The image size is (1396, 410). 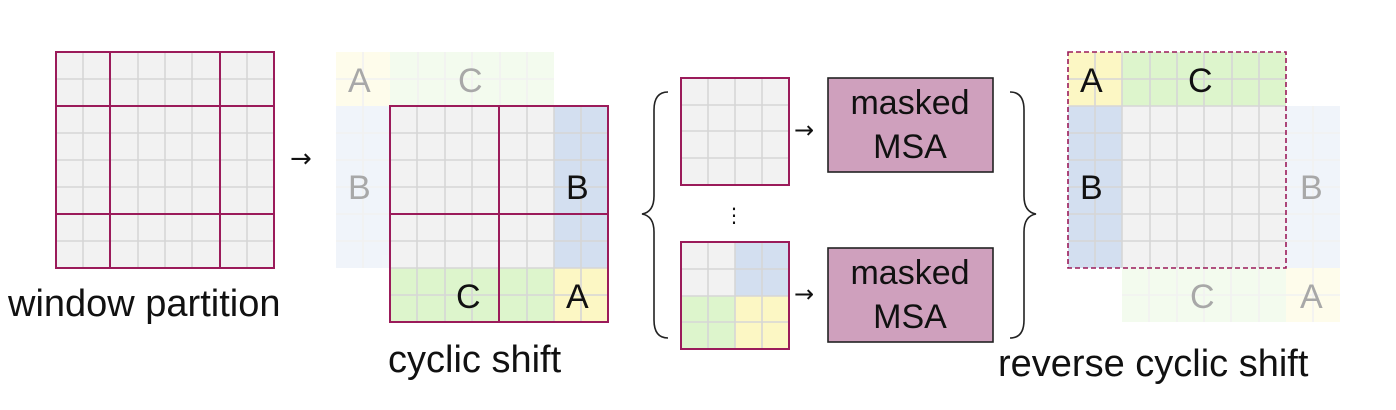 I want to click on msa-window-bottom, so click(x=735, y=295).